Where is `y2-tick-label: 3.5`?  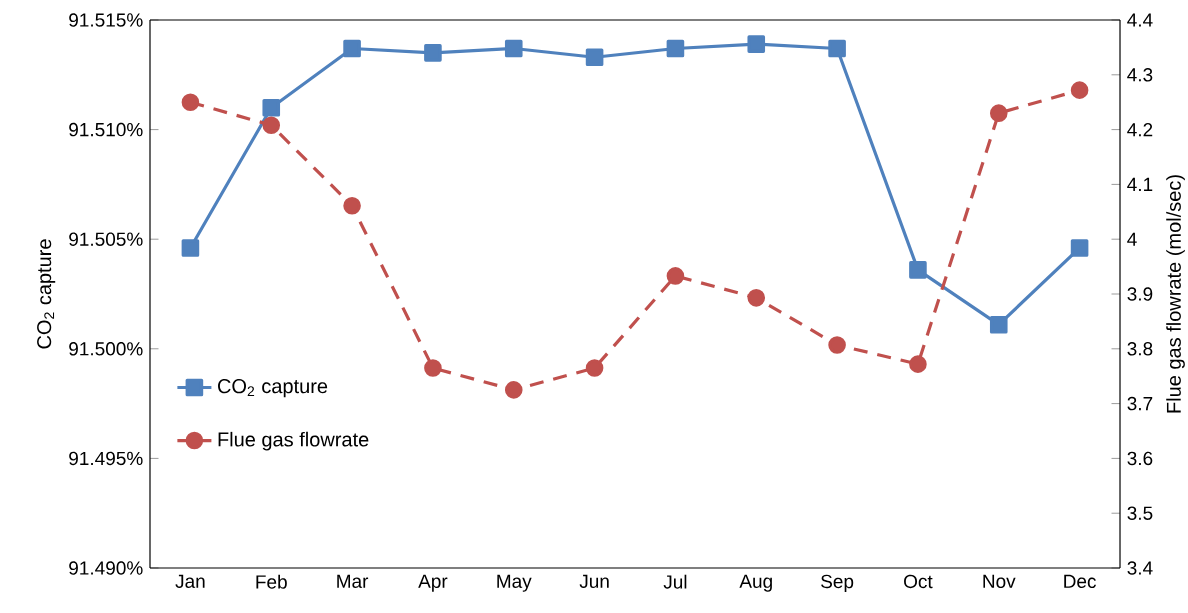
y2-tick-label: 3.5 is located at coordinates (1140, 513).